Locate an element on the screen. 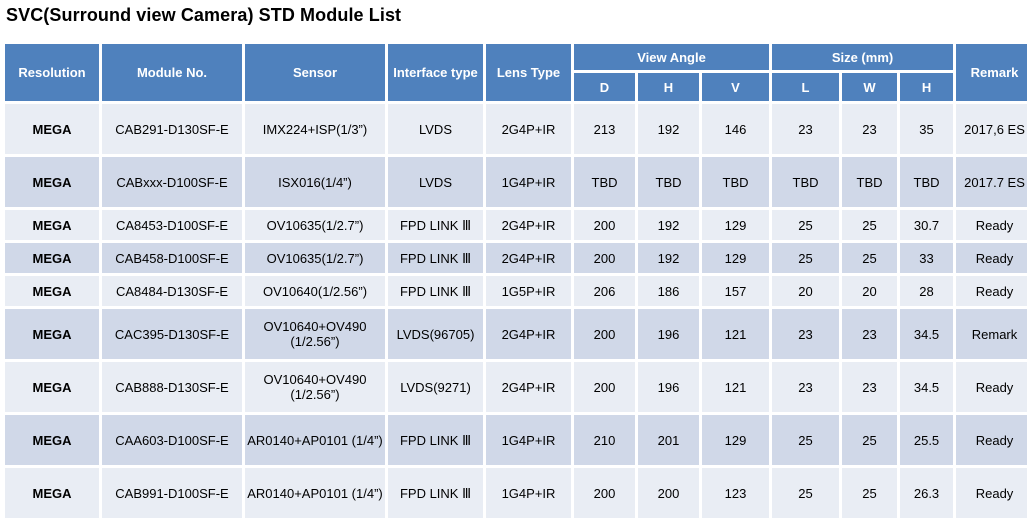  header-view-angle-d: D is located at coordinates (604, 87).